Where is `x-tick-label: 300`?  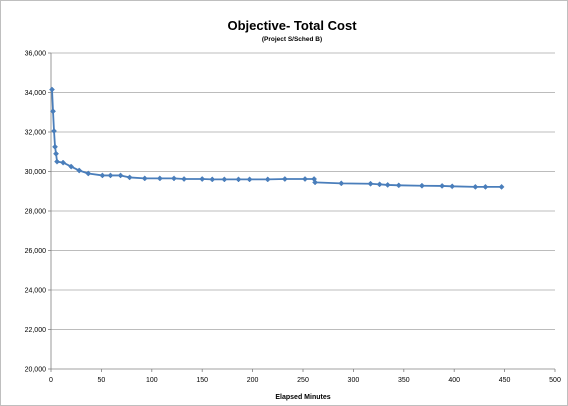
x-tick-label: 300 is located at coordinates (354, 380).